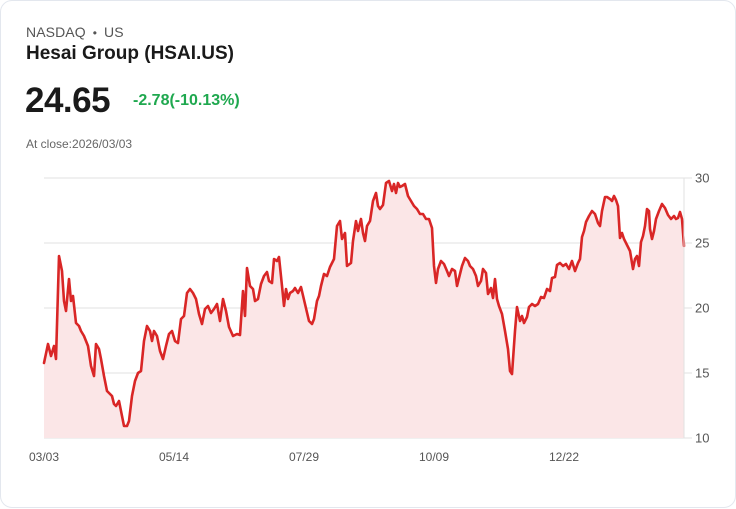  Describe the element at coordinates (114, 32) in the screenshot. I see `market-name: US` at that location.